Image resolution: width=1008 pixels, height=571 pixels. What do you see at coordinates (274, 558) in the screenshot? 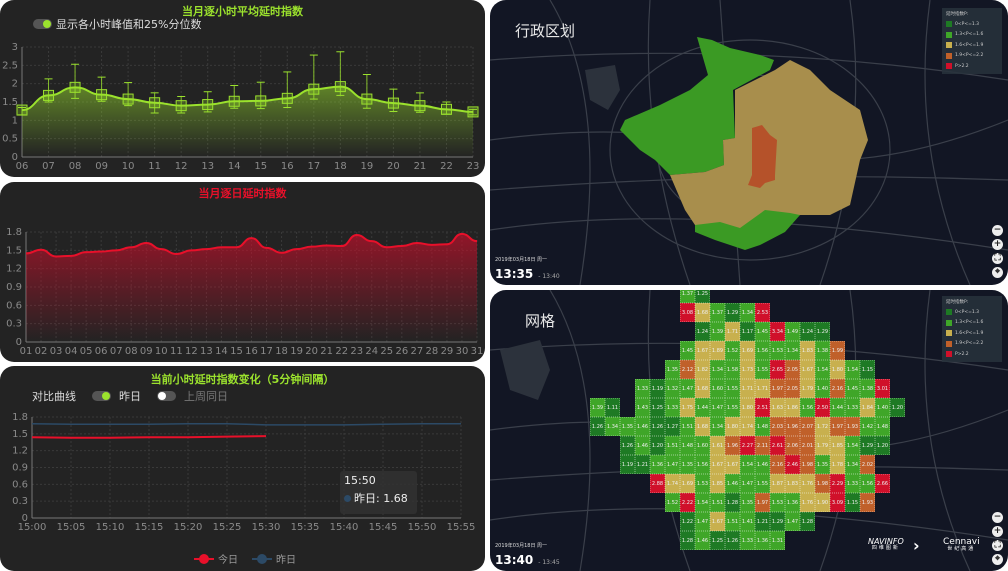
I see `legend-item-yesterday: 昨日` at bounding box center [274, 558].